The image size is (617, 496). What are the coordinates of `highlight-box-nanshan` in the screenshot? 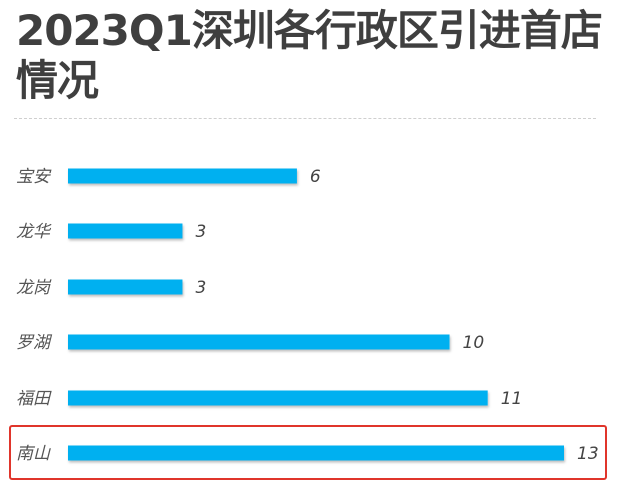 It's located at (308, 452).